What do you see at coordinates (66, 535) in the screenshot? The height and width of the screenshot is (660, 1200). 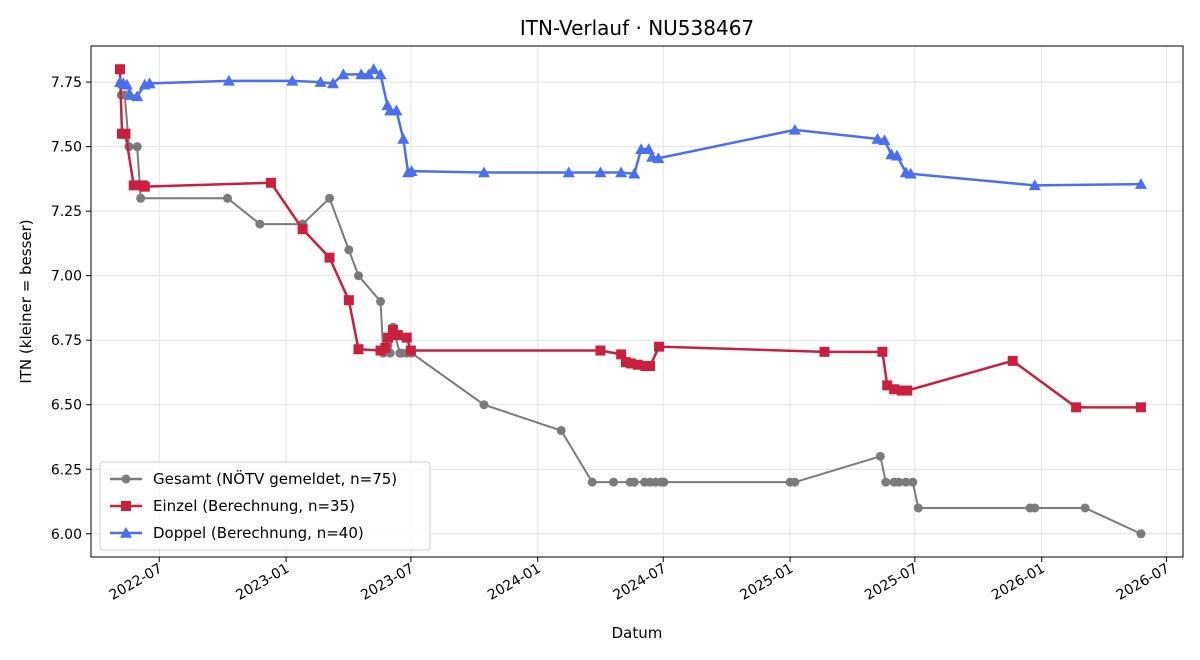 I see `y-tick-label: 6.00` at bounding box center [66, 535].